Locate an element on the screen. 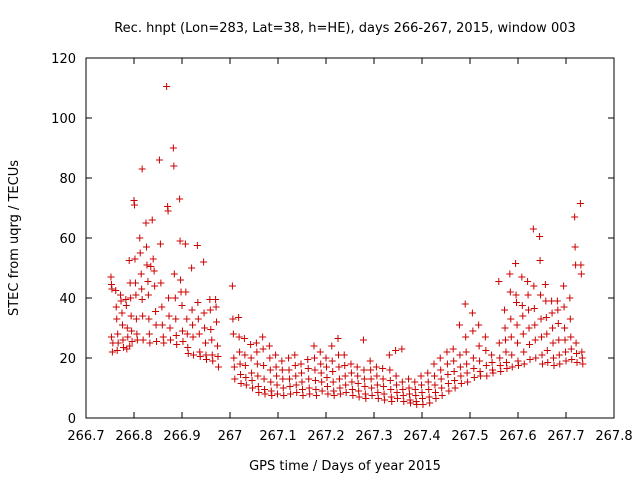 The image size is (640, 480). x-tick-label: 267.6 is located at coordinates (517, 436).